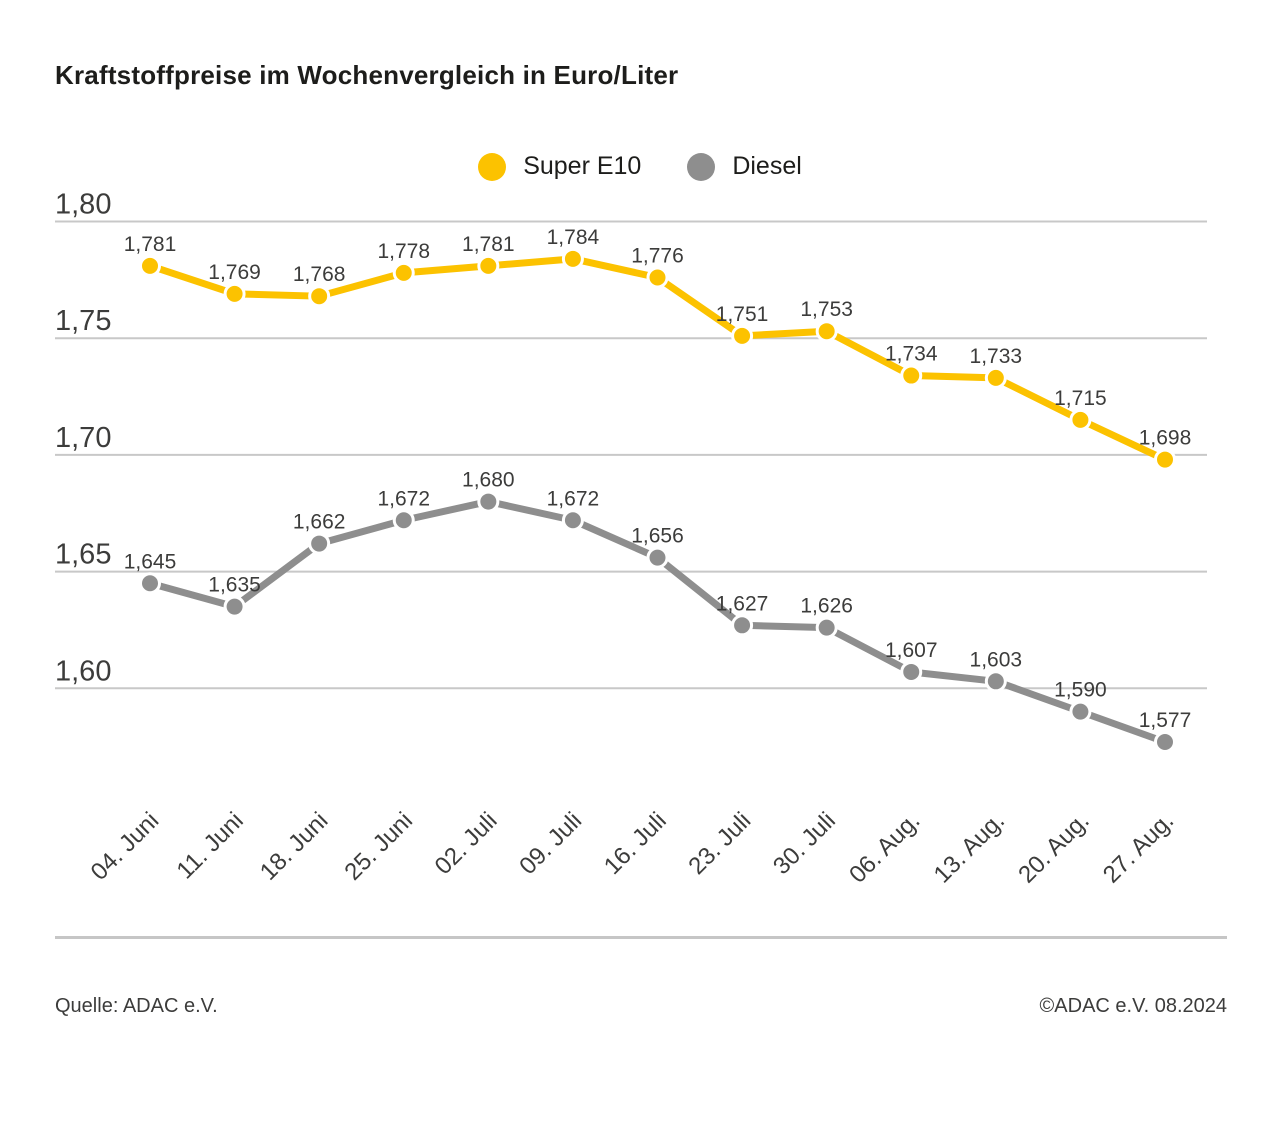 This screenshot has width=1280, height=1122. Describe the element at coordinates (826, 309) in the screenshot. I see `data-point-label-super-e10: 1,753` at that location.